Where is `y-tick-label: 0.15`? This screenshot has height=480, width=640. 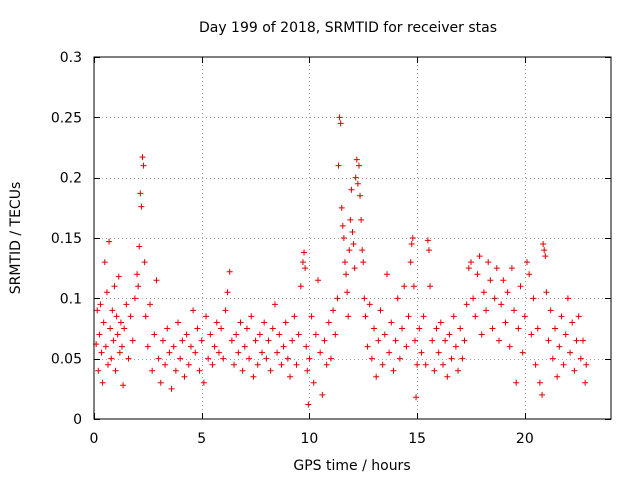
y-tick-label: 0.15 is located at coordinates (66, 239).